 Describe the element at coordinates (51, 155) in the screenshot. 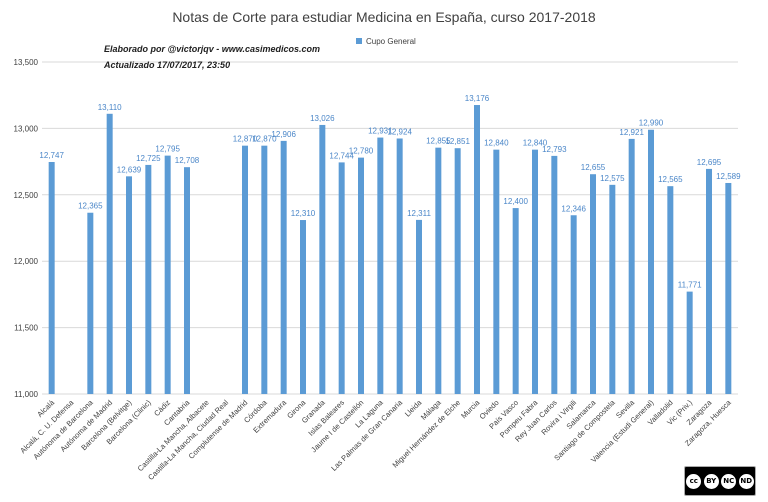

I see `data-label: 12,747` at that location.